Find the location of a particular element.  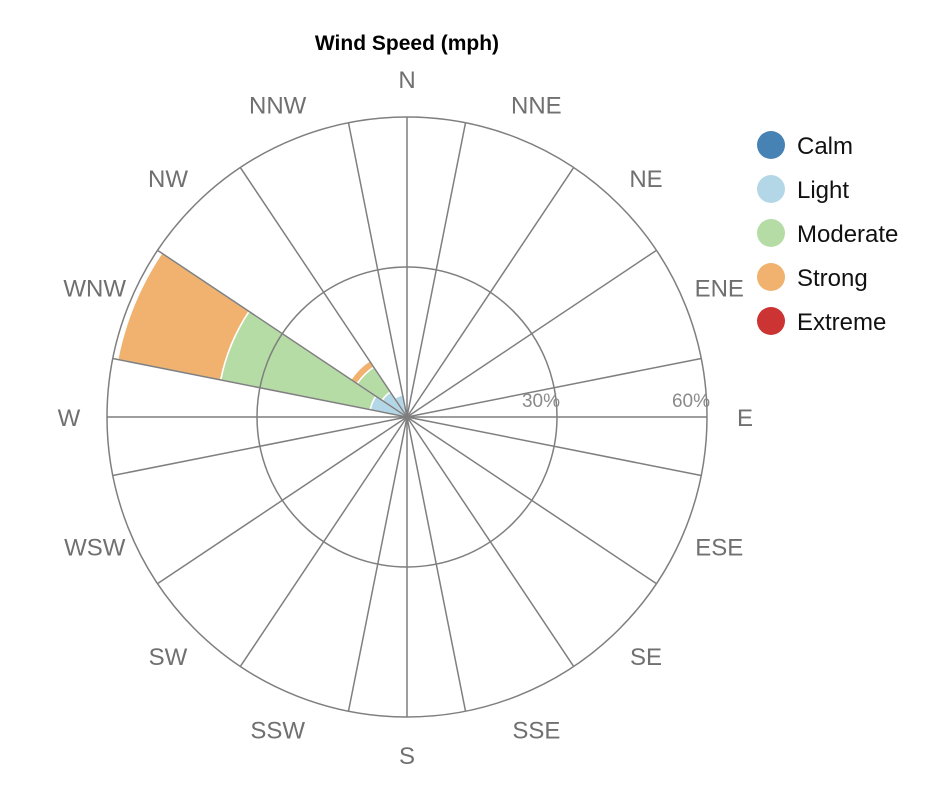

direction-label-nne: NNE is located at coordinates (536, 106).